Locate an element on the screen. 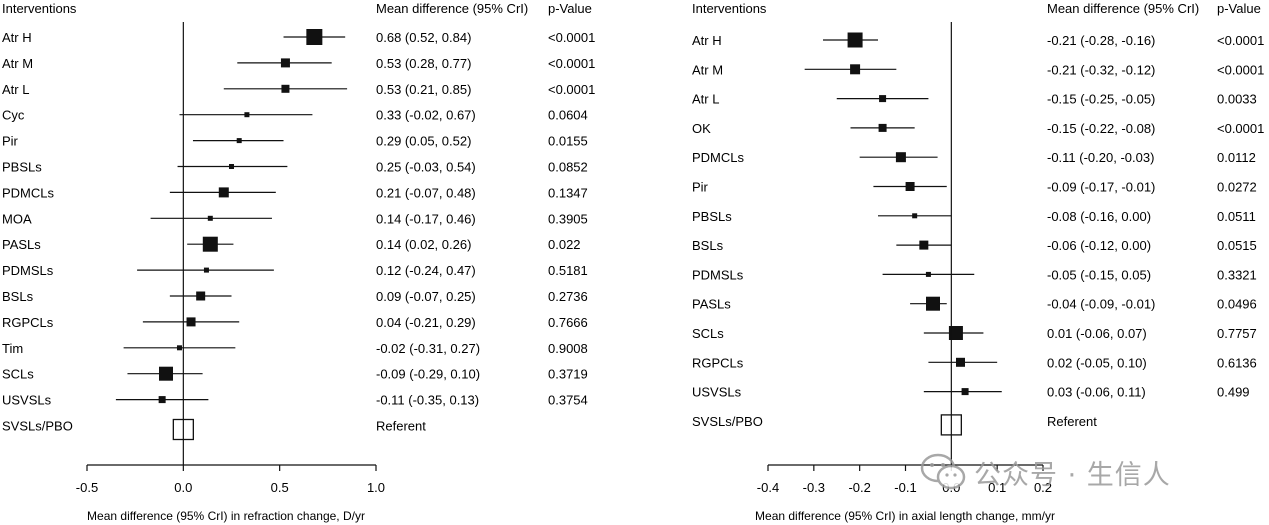 The image size is (1269, 525). forest-row: PDMCLs -0.11 (-0.20, -0.03) 0.0112 is located at coordinates (974, 157).